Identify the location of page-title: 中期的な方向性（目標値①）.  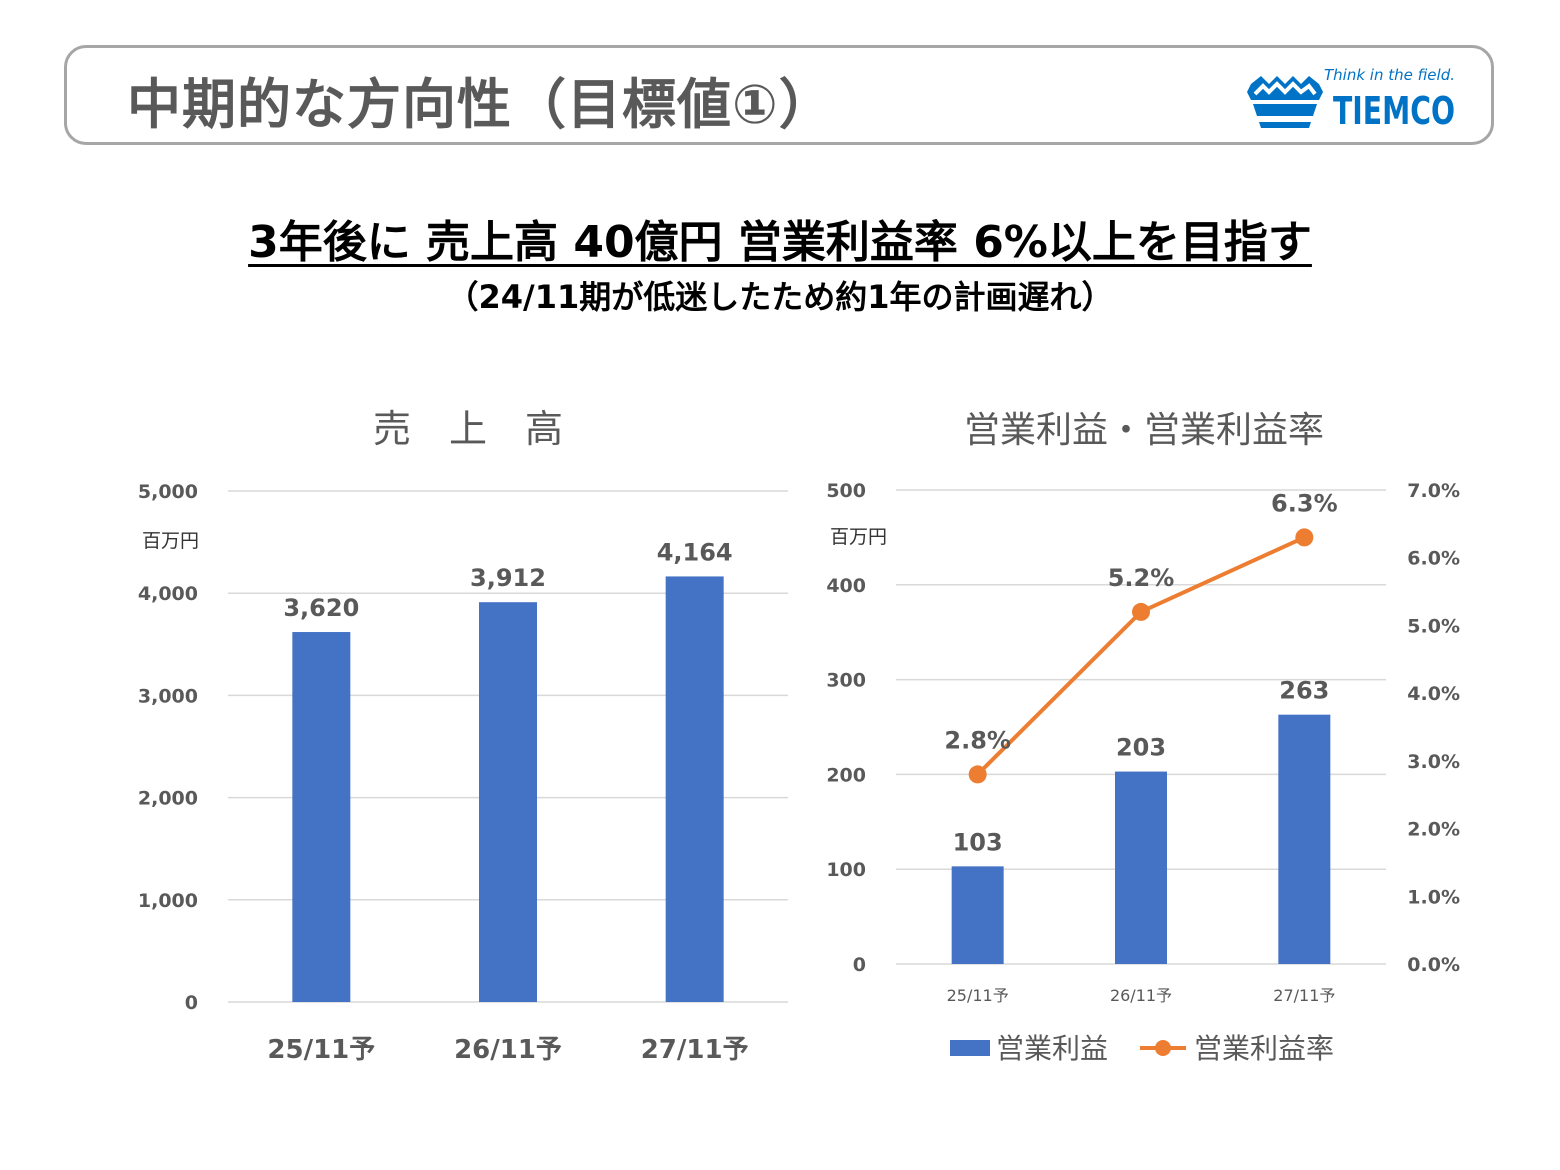
(480, 104).